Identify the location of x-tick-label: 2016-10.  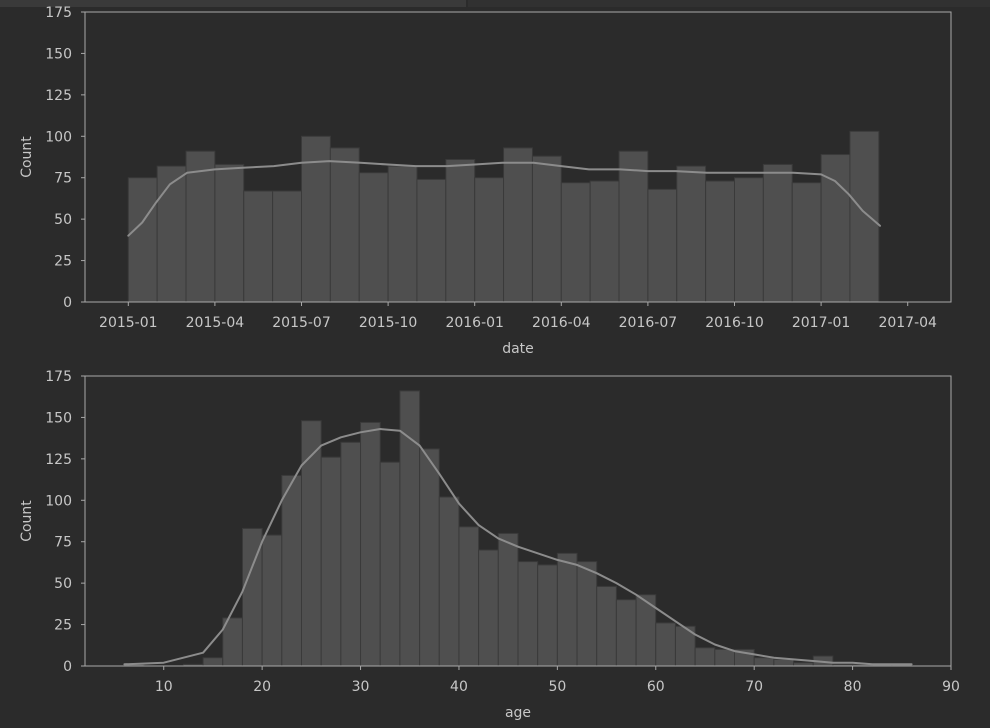
(734, 323).